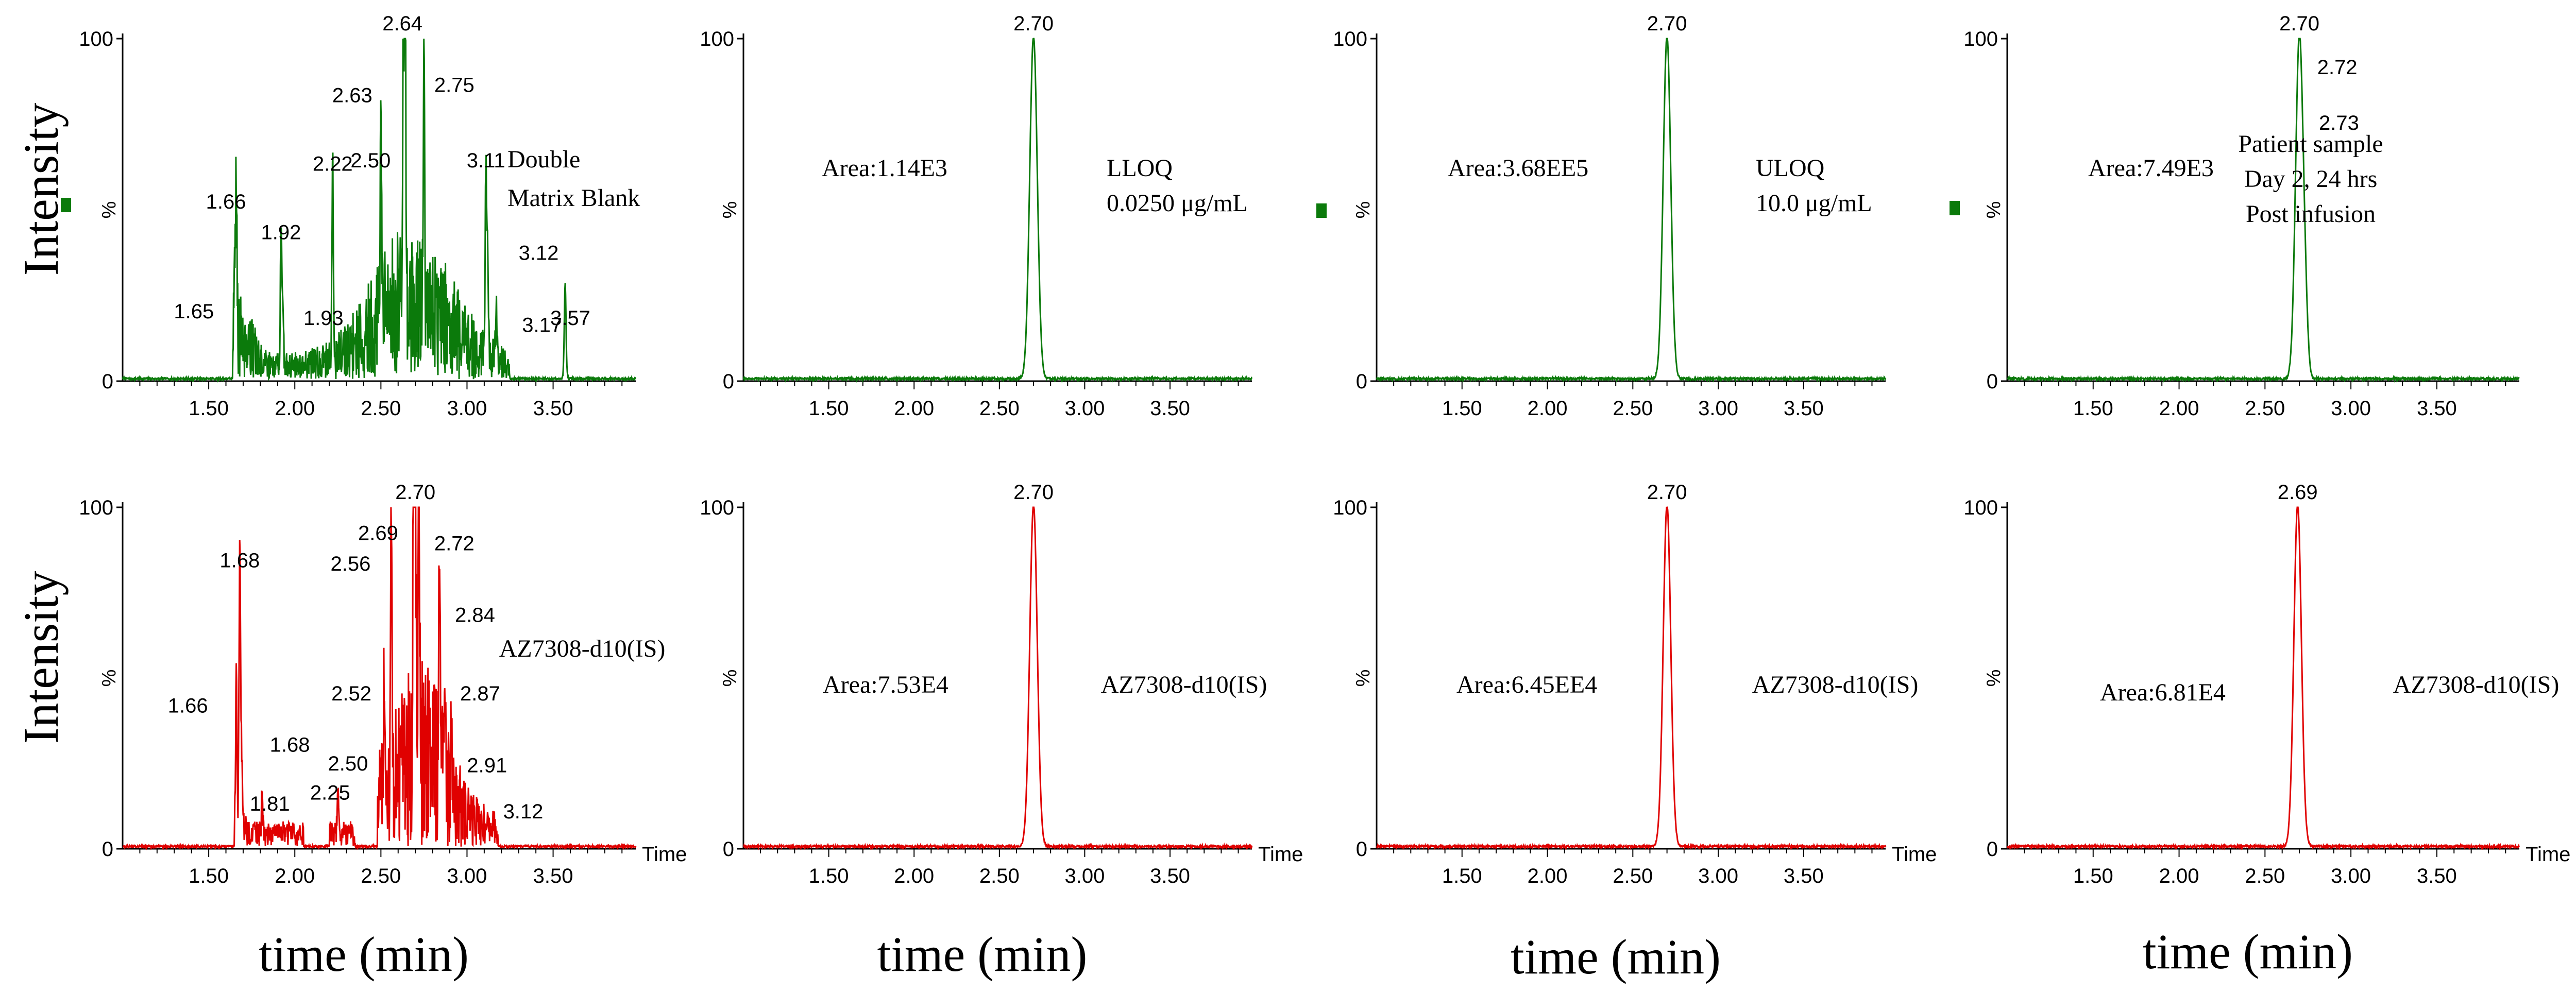  Describe the element at coordinates (454, 85) in the screenshot. I see `peak-label: 2.75` at that location.